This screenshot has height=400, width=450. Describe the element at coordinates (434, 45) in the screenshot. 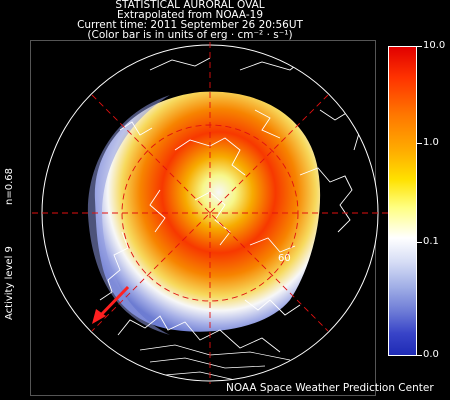

I see `colorbar-label-10: 10.0` at that location.